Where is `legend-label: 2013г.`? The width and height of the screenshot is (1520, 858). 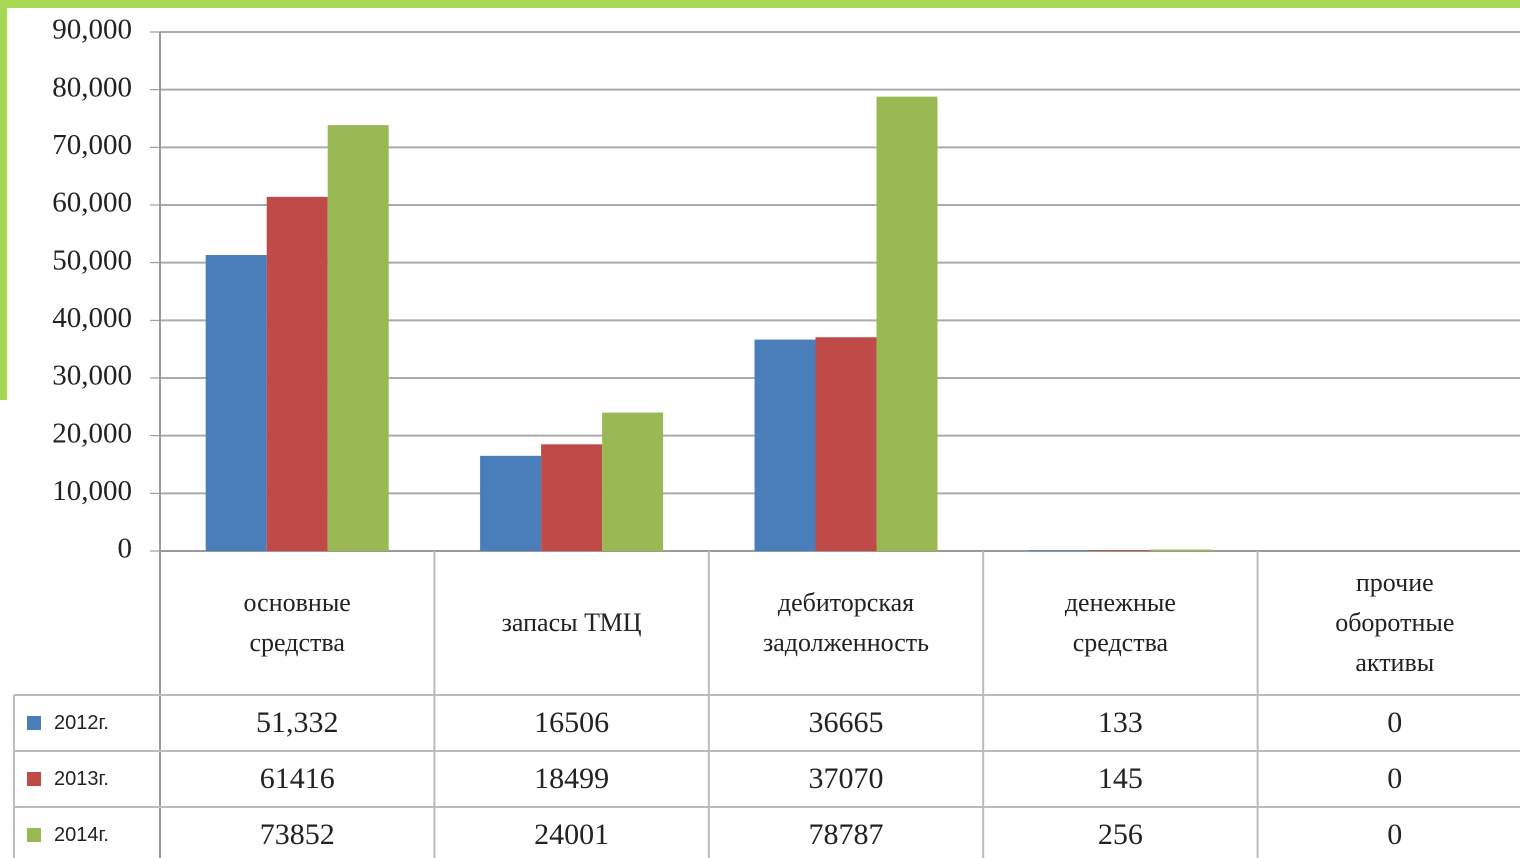 legend-label: 2013г. is located at coordinates (81, 778).